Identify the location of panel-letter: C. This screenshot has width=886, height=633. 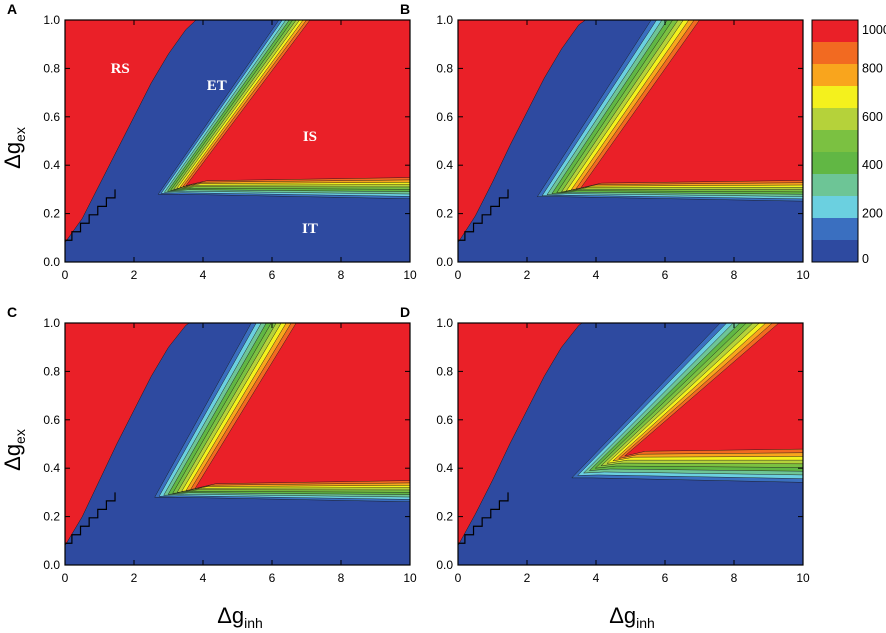
(12, 312).